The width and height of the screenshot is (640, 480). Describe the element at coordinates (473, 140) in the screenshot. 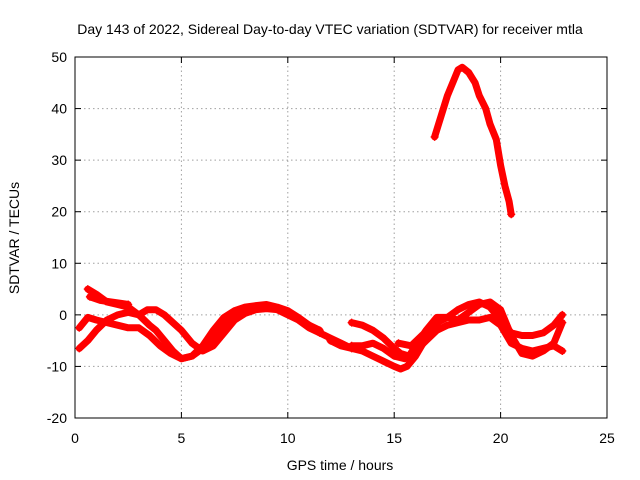

I see `data-series-satellite-peak` at that location.